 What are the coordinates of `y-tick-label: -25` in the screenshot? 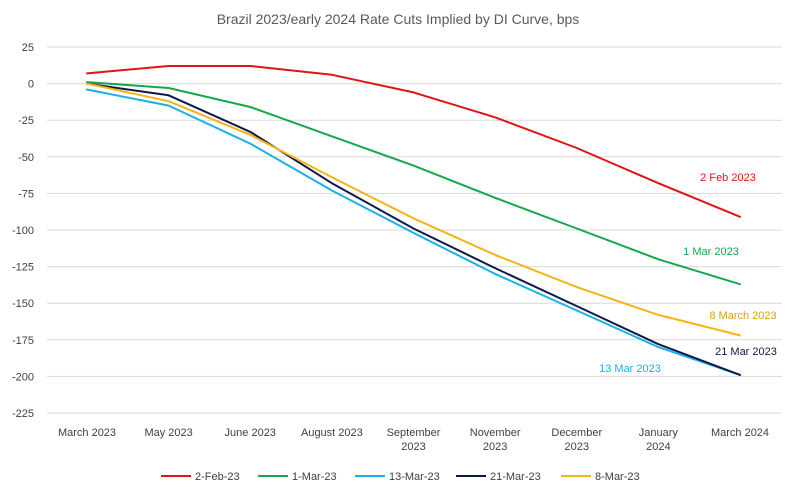 It's located at (26, 121).